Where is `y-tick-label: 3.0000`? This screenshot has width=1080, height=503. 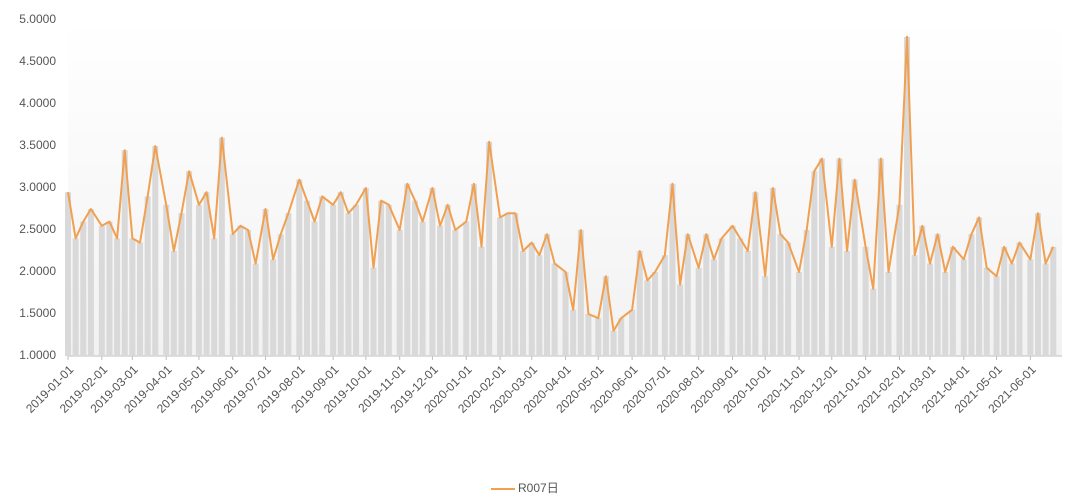
y-tick-label: 3.0000 is located at coordinates (37, 187).